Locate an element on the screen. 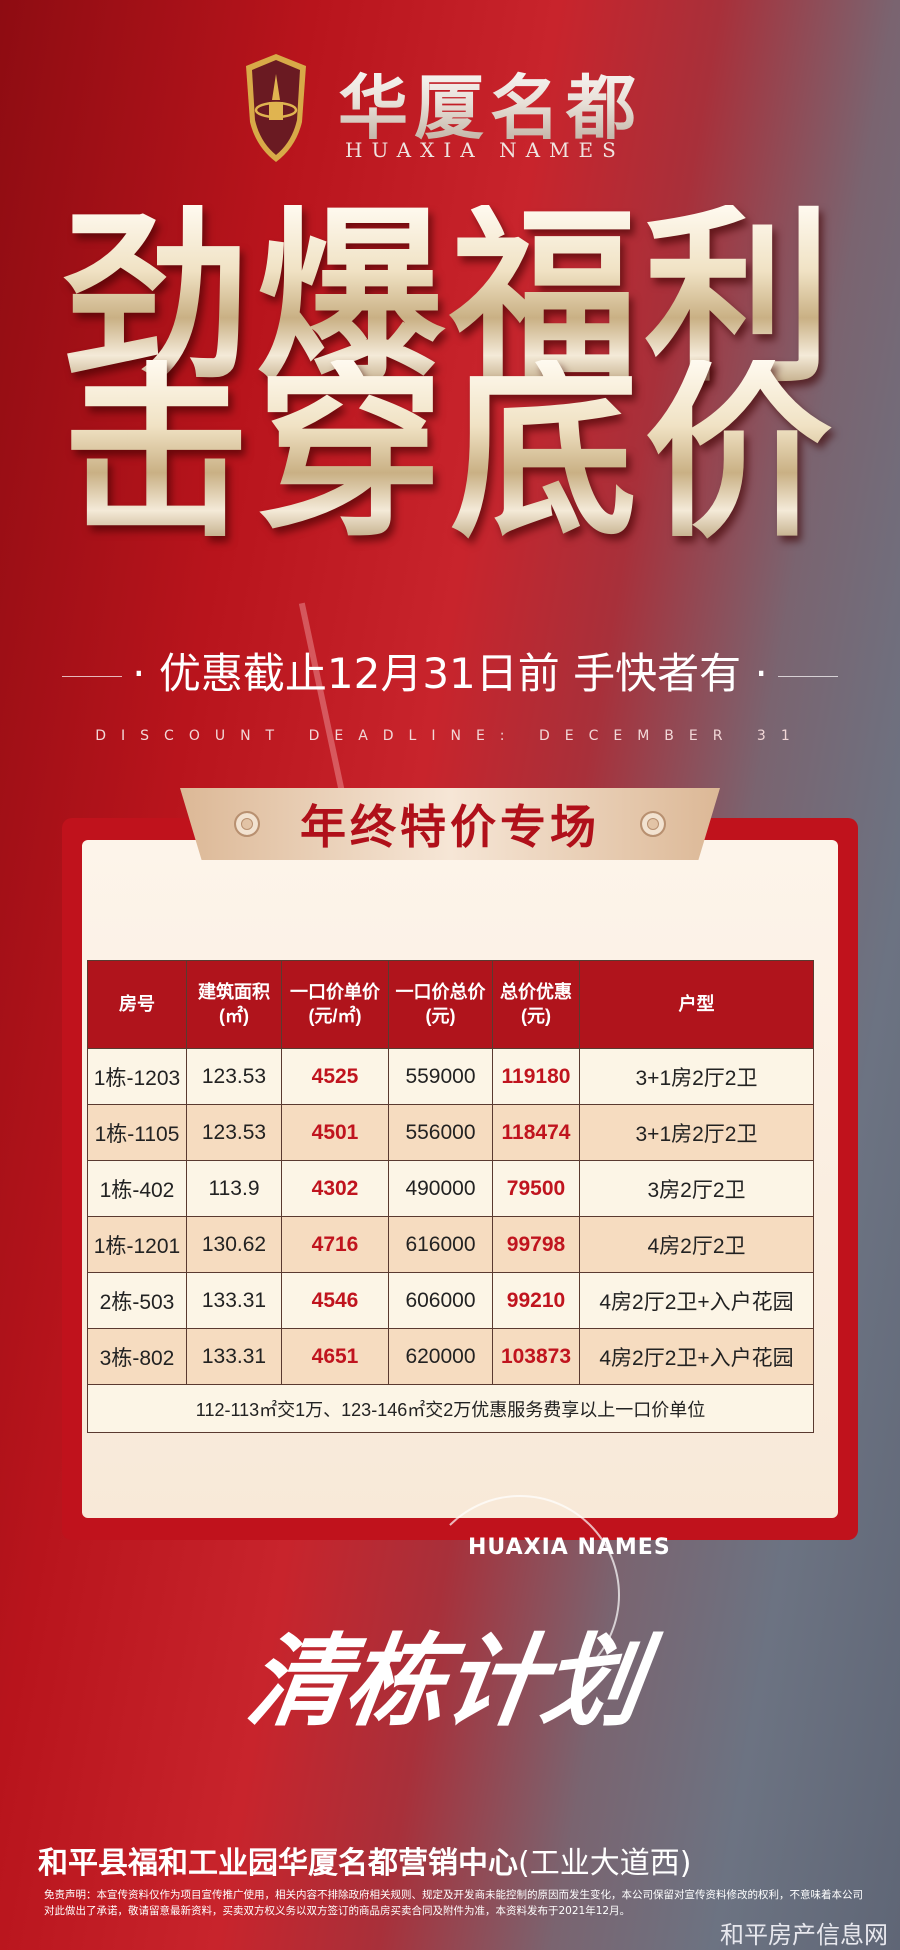 This screenshot has height=1950, width=900. brand-name: 华厦名都 is located at coordinates (490, 102).